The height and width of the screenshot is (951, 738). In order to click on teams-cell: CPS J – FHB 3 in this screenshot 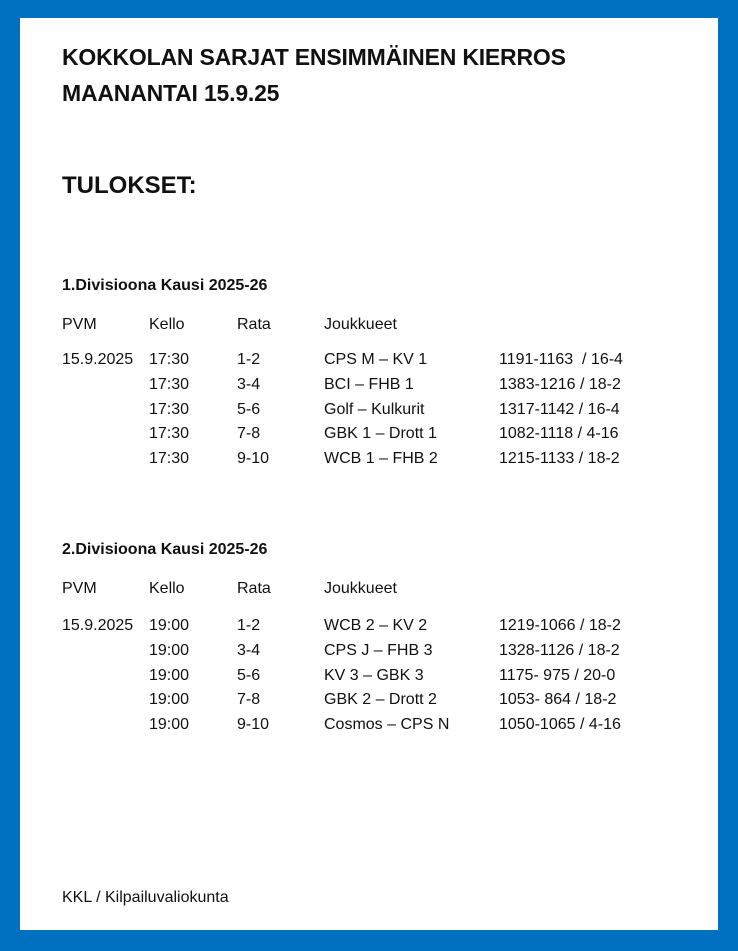, I will do `click(378, 650)`.